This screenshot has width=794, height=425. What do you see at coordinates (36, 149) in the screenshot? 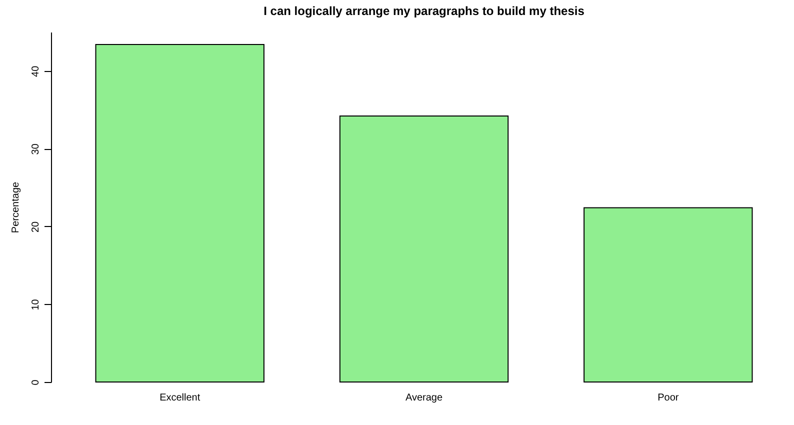
I see `y-tick-label: 30` at bounding box center [36, 149].